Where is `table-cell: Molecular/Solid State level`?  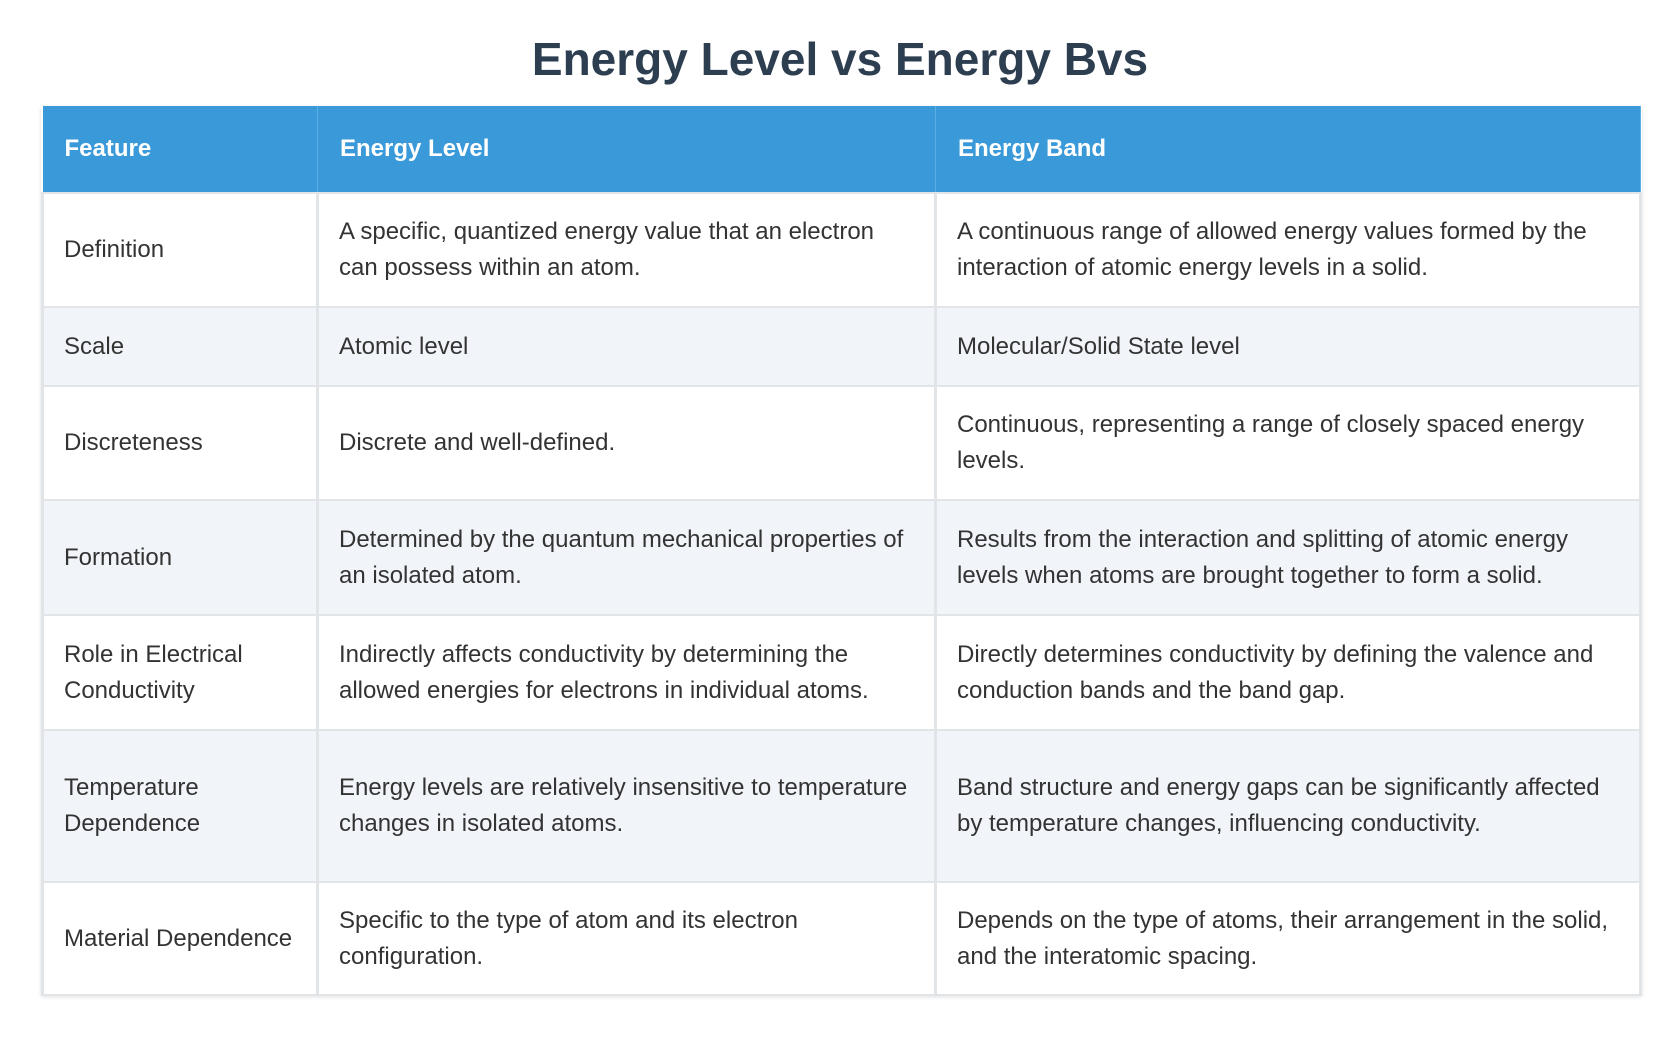
table-cell: Molecular/Solid State level is located at coordinates (1288, 346).